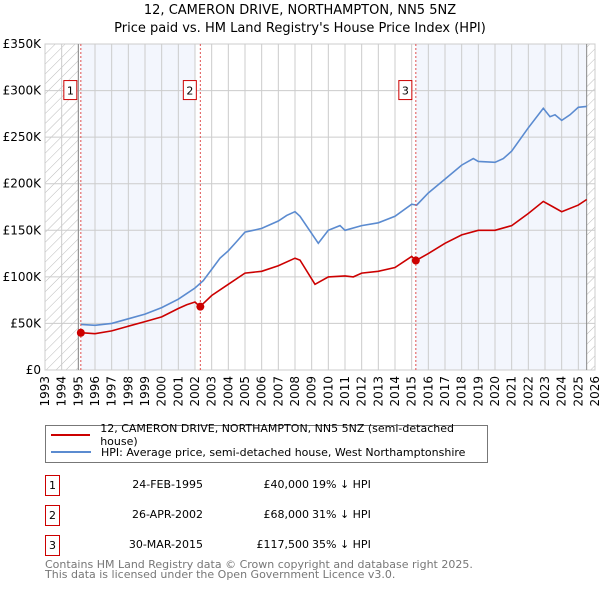  I want to click on y-tick-label: £100K, so click(23, 277).